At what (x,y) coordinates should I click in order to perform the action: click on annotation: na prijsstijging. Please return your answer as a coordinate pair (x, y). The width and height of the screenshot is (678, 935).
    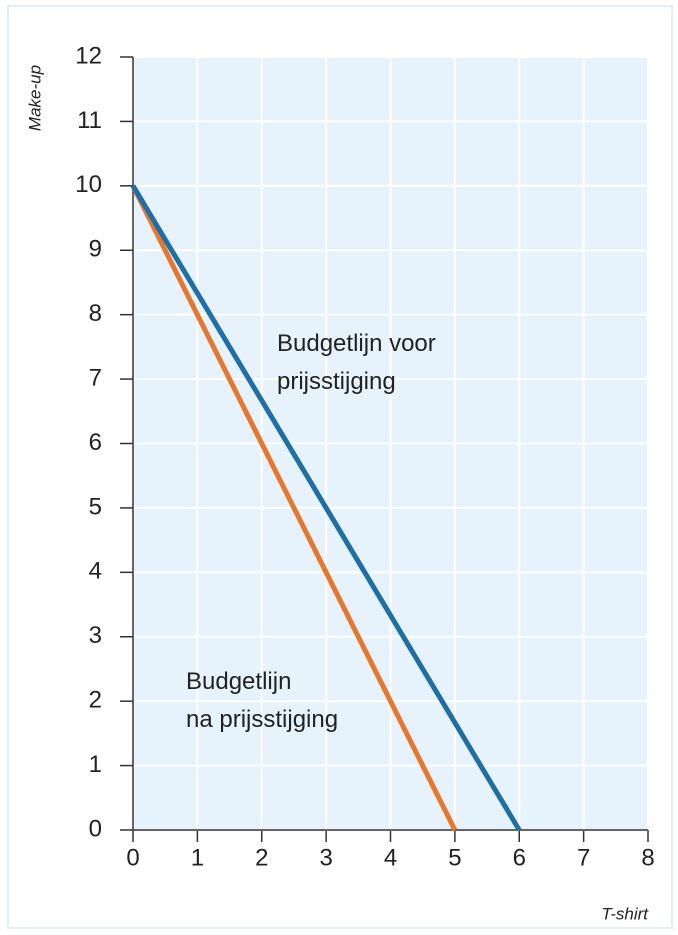
    Looking at the image, I should click on (262, 719).